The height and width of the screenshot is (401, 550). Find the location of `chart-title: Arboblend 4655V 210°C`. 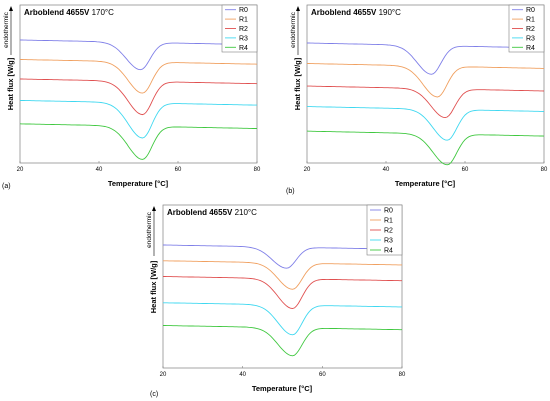

chart-title: Arboblend 4655V 210°C is located at coordinates (212, 212).